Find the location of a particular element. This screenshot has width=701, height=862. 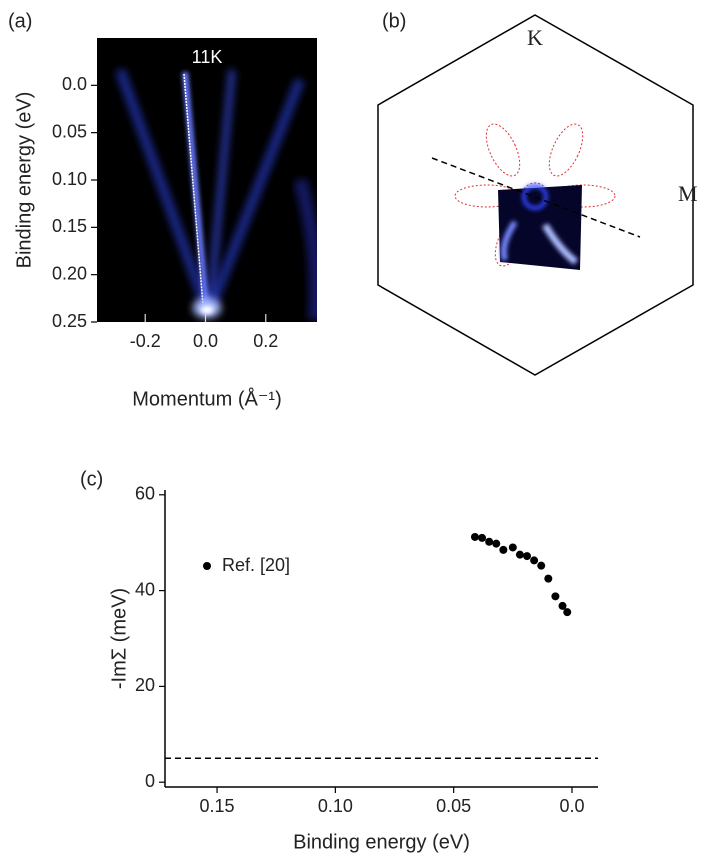

y-tick-label: 0.10 is located at coordinates (69, 179).